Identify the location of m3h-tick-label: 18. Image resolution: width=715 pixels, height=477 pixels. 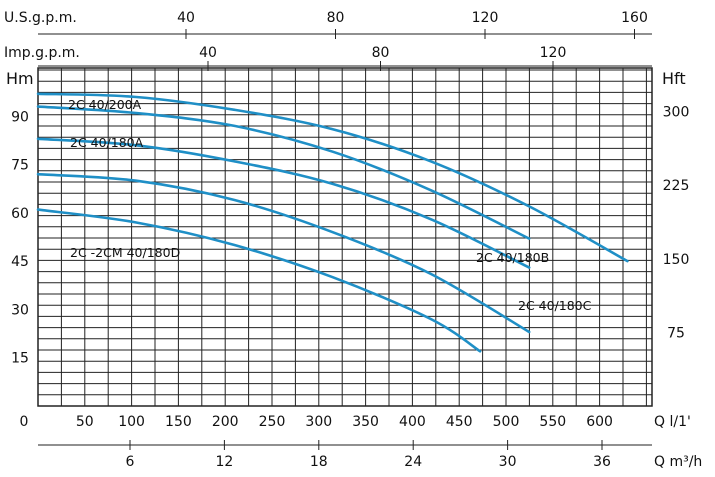
(319, 462).